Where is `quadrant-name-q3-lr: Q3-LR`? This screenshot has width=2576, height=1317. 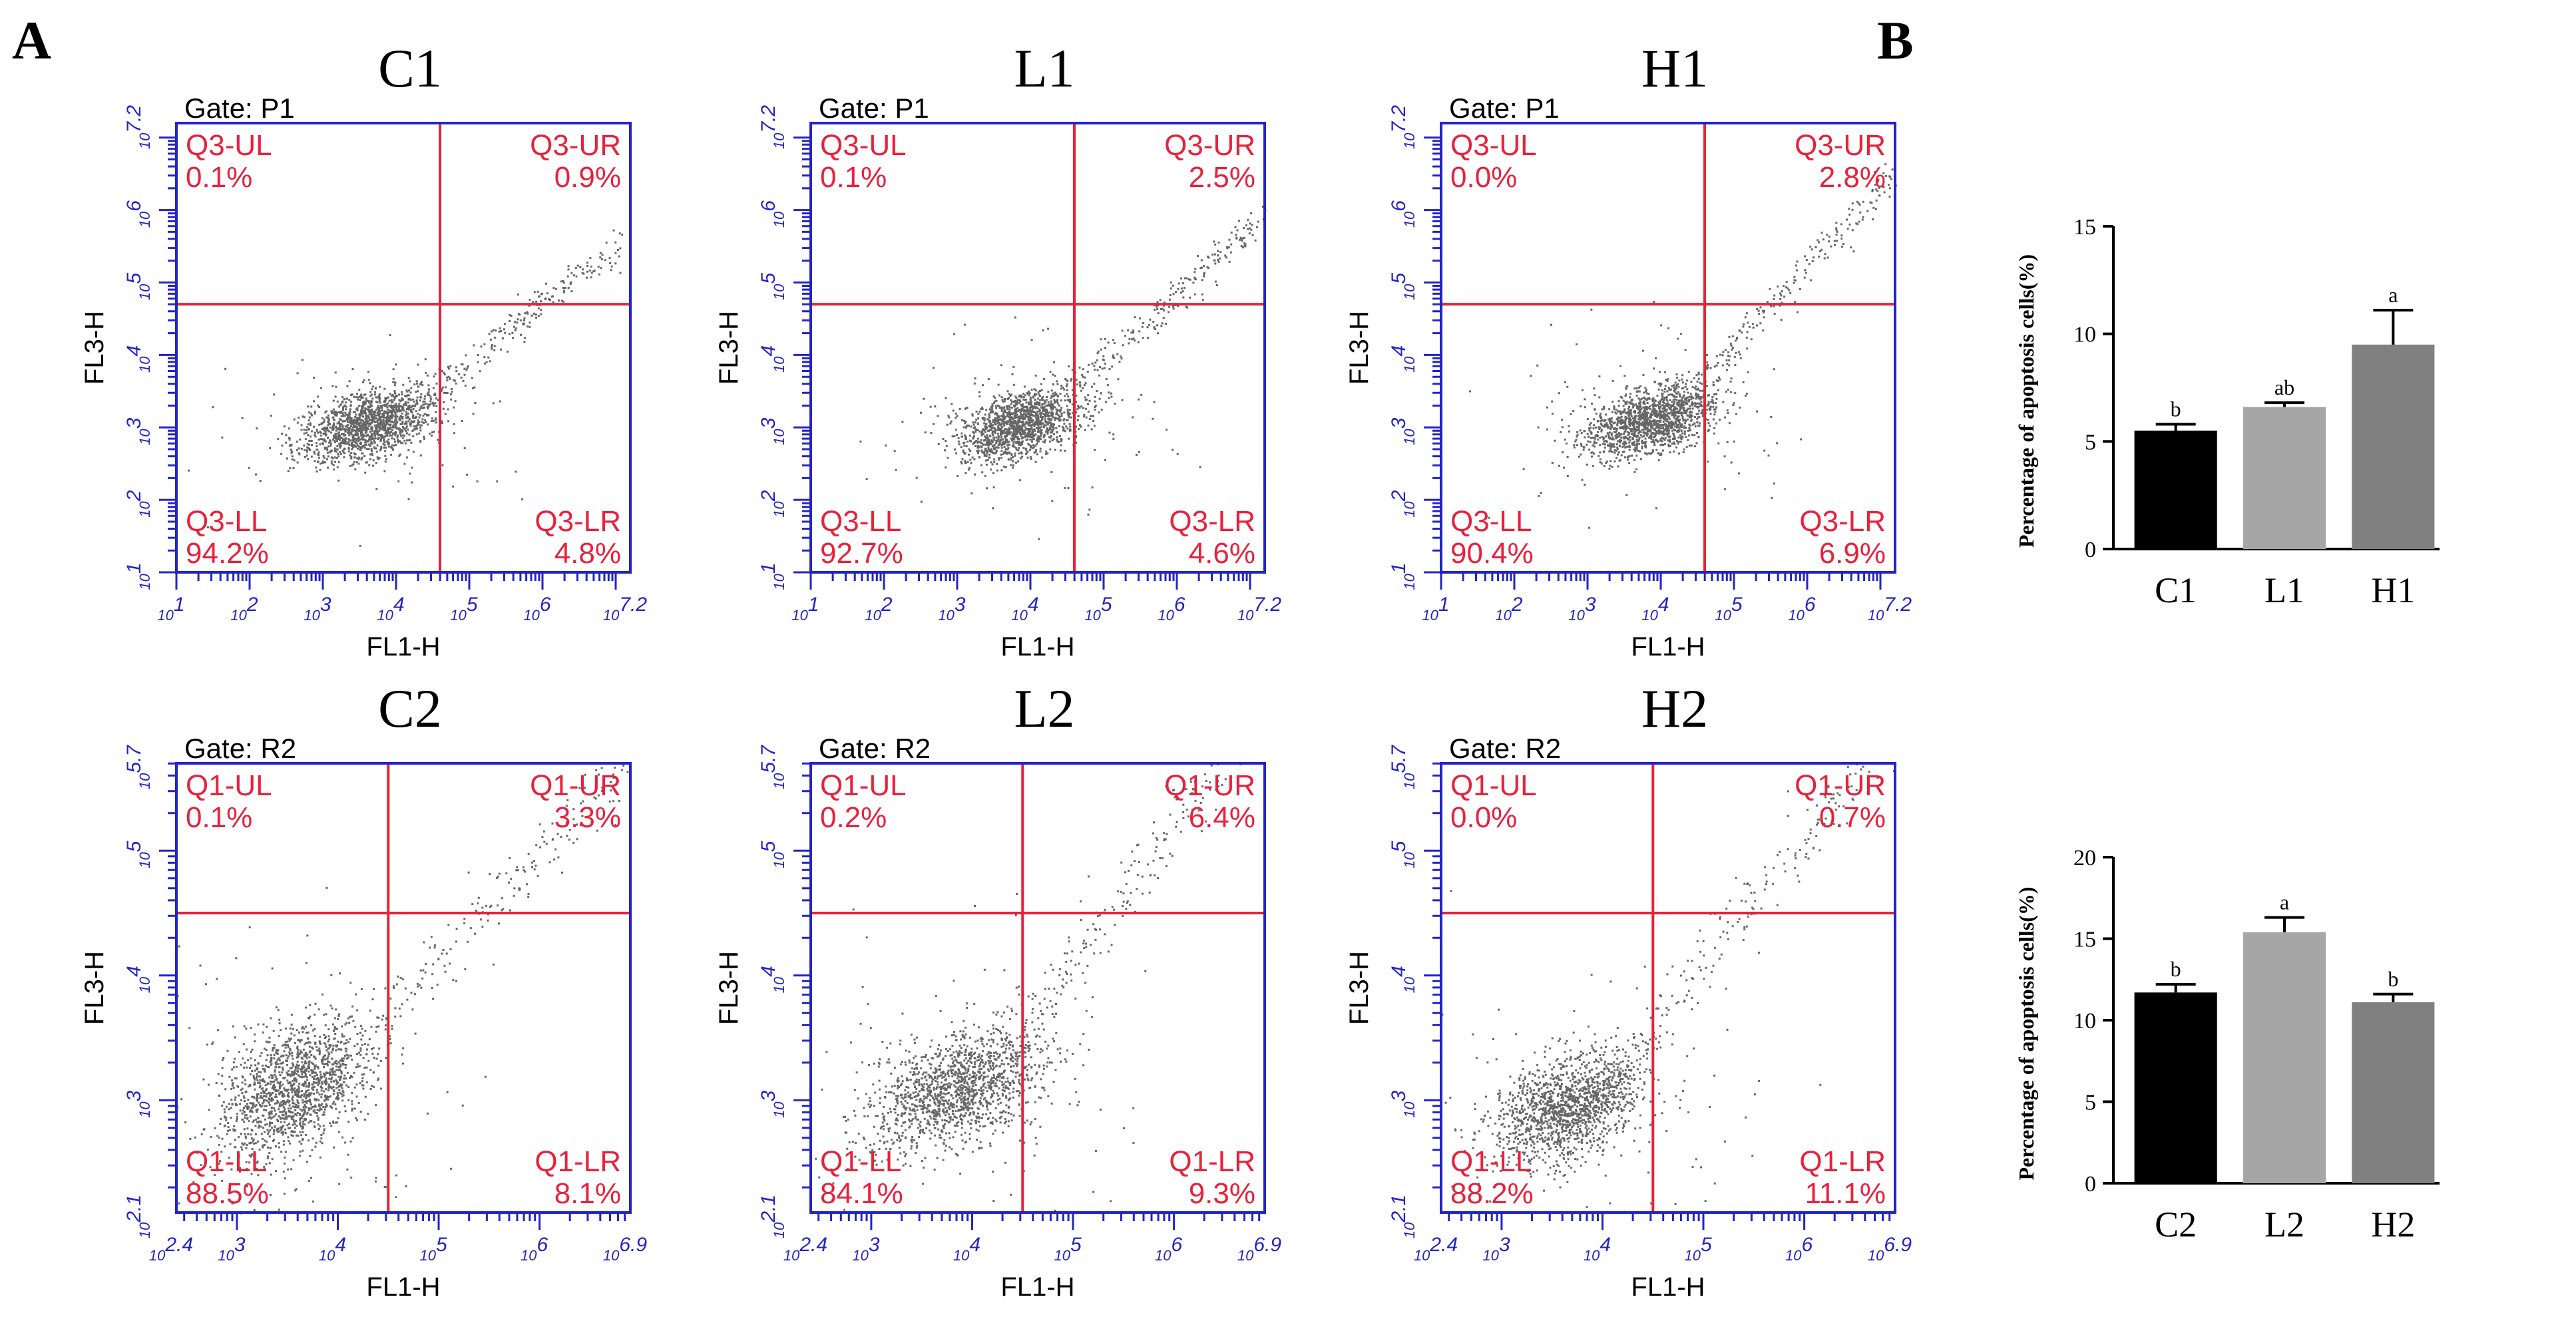
quadrant-name-q3-lr: Q3-LR is located at coordinates (1842, 521).